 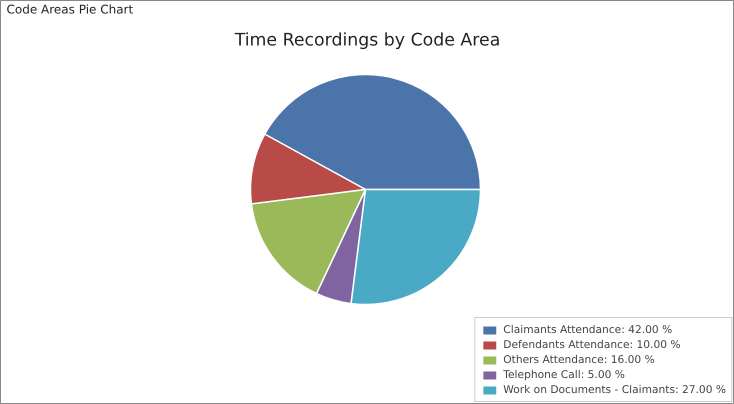 What do you see at coordinates (587, 329) in the screenshot?
I see `legend-label: Claimants Attendance: 42.00 %` at bounding box center [587, 329].